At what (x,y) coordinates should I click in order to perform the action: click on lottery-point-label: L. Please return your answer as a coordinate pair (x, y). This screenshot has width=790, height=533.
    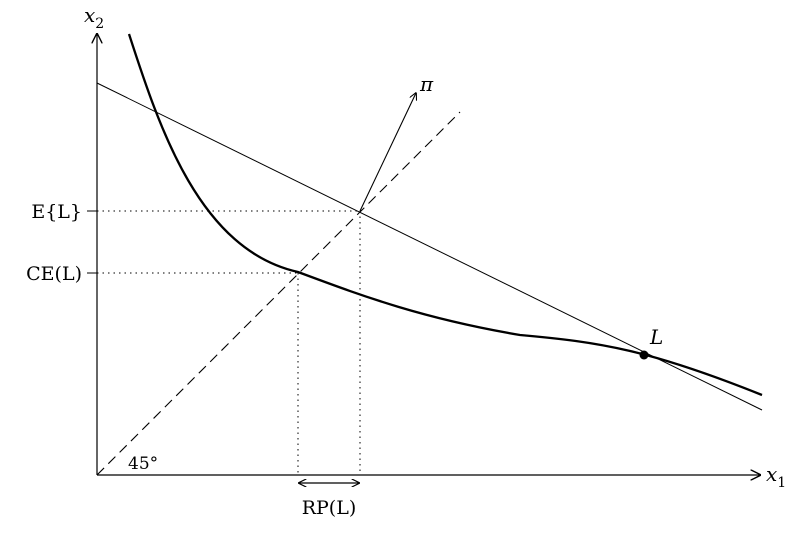
    Looking at the image, I should click on (656, 337).